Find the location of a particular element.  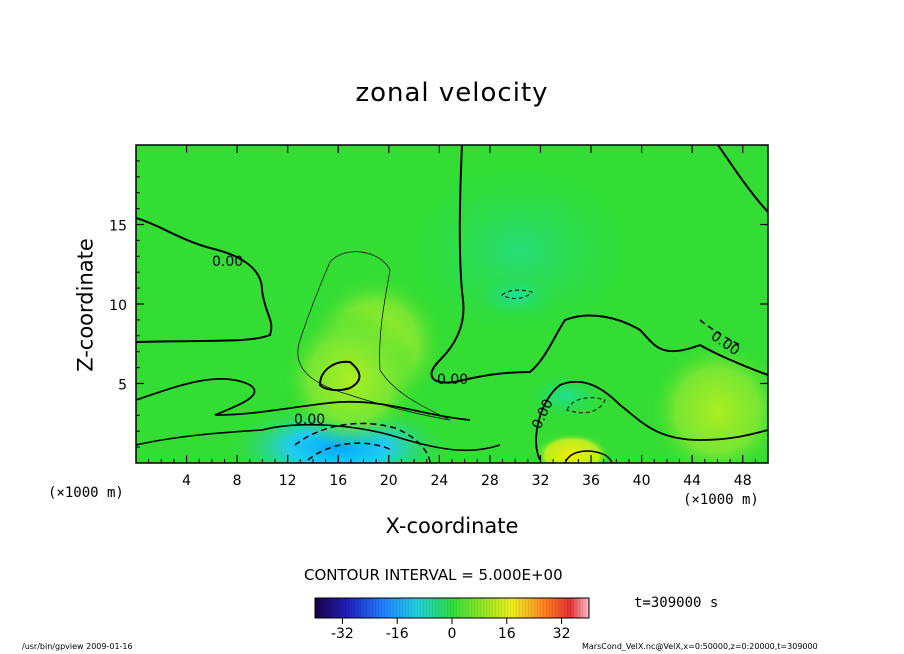

x-tick-label: 28 is located at coordinates (490, 481).